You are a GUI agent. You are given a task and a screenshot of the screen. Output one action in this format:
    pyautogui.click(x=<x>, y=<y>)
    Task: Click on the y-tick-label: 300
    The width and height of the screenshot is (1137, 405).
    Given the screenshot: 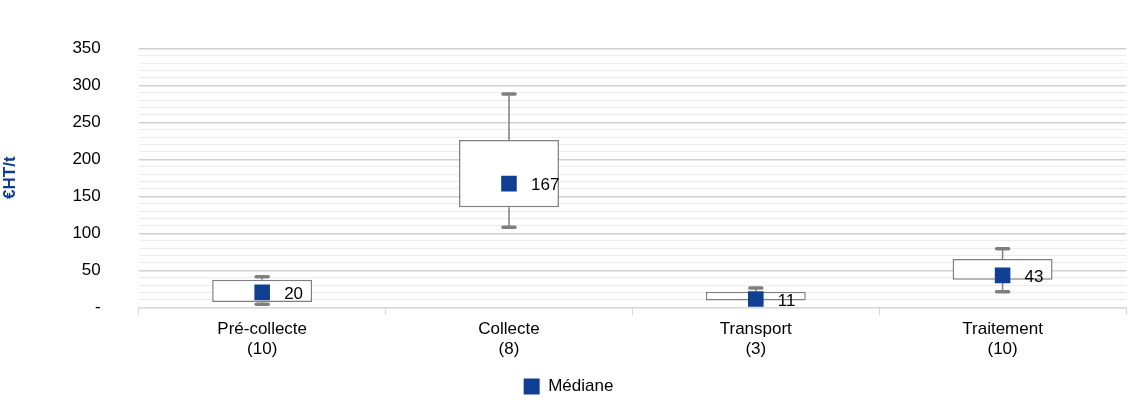 What is the action you would take?
    pyautogui.click(x=86, y=84)
    